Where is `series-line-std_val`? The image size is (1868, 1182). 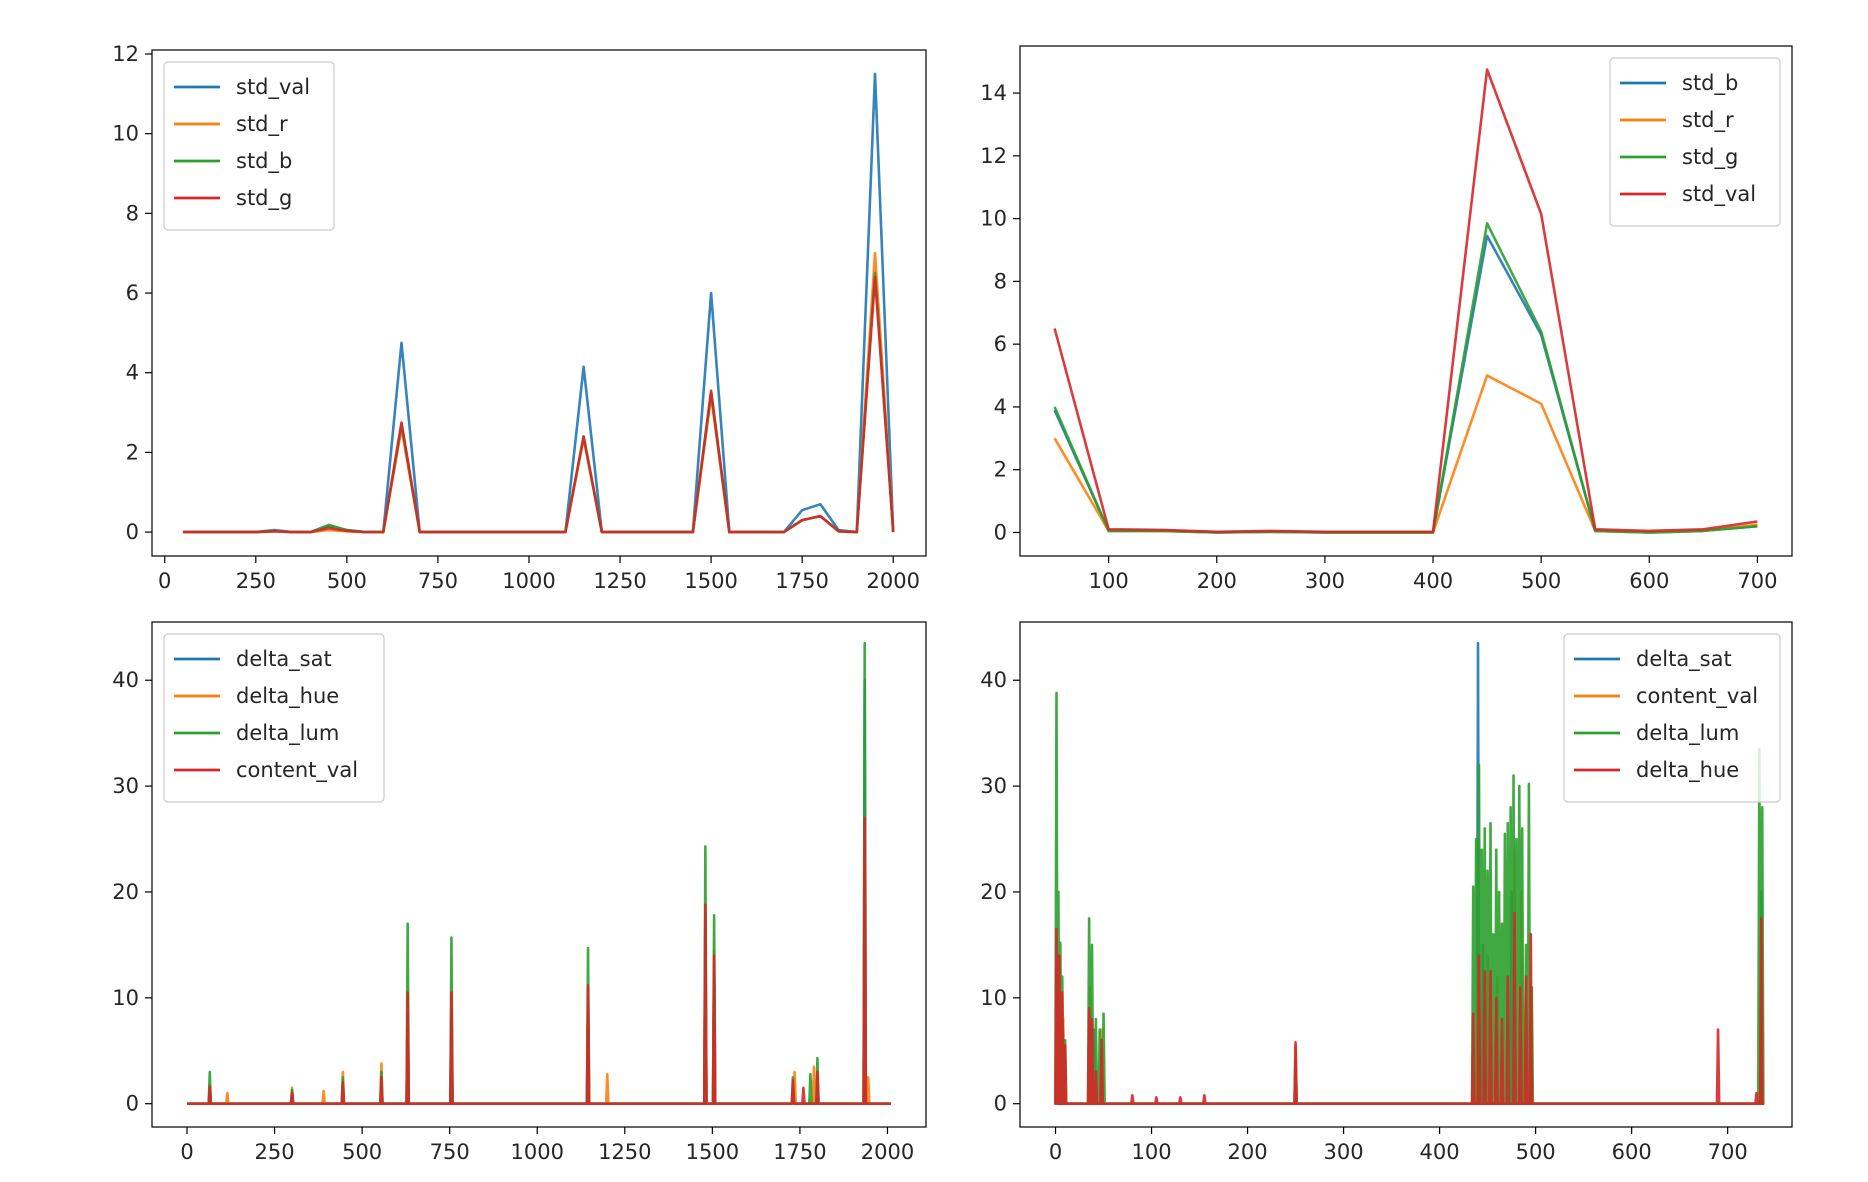 series-line-std_val is located at coordinates (1405, 301).